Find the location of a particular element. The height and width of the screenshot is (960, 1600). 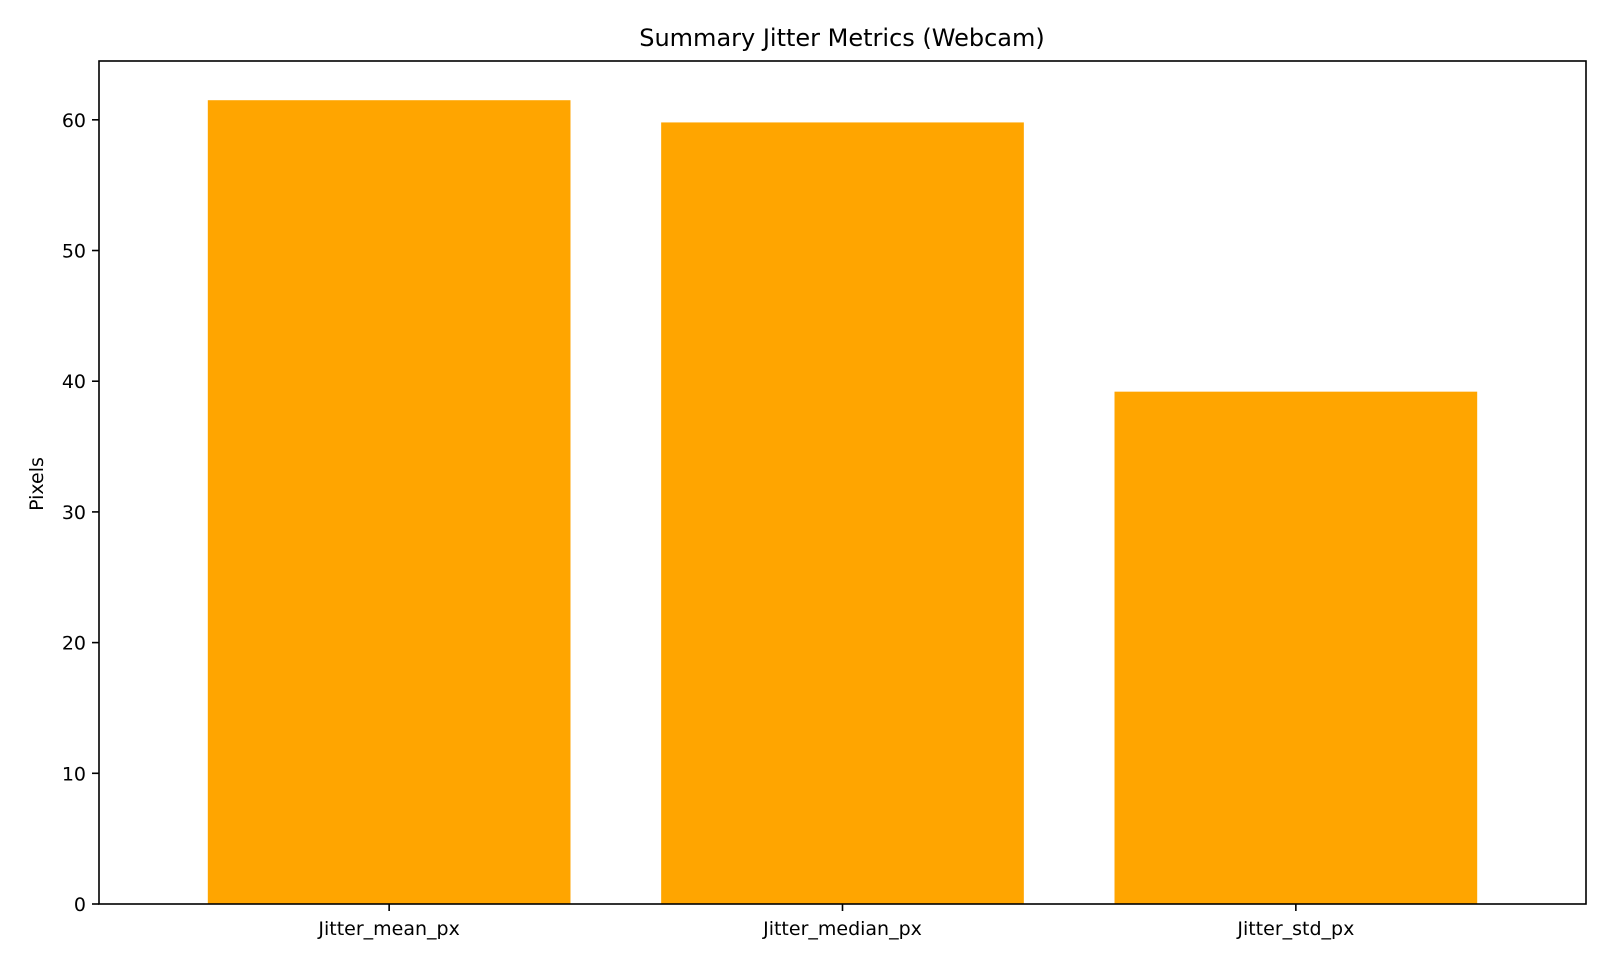

chart-title: Summary Jitter Metrics (Webcam) is located at coordinates (842, 38).